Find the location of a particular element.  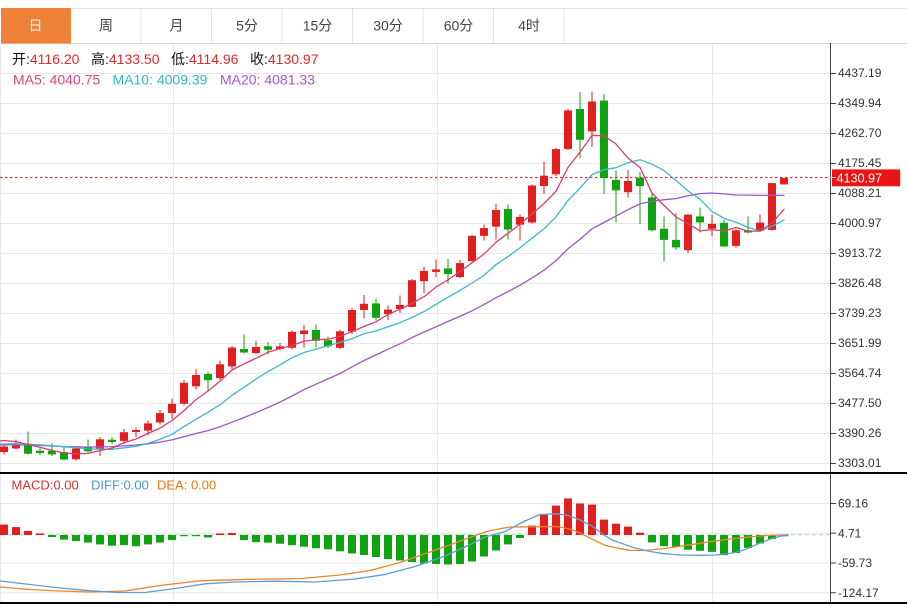

svg-text: 4088.21 is located at coordinates (860, 193).